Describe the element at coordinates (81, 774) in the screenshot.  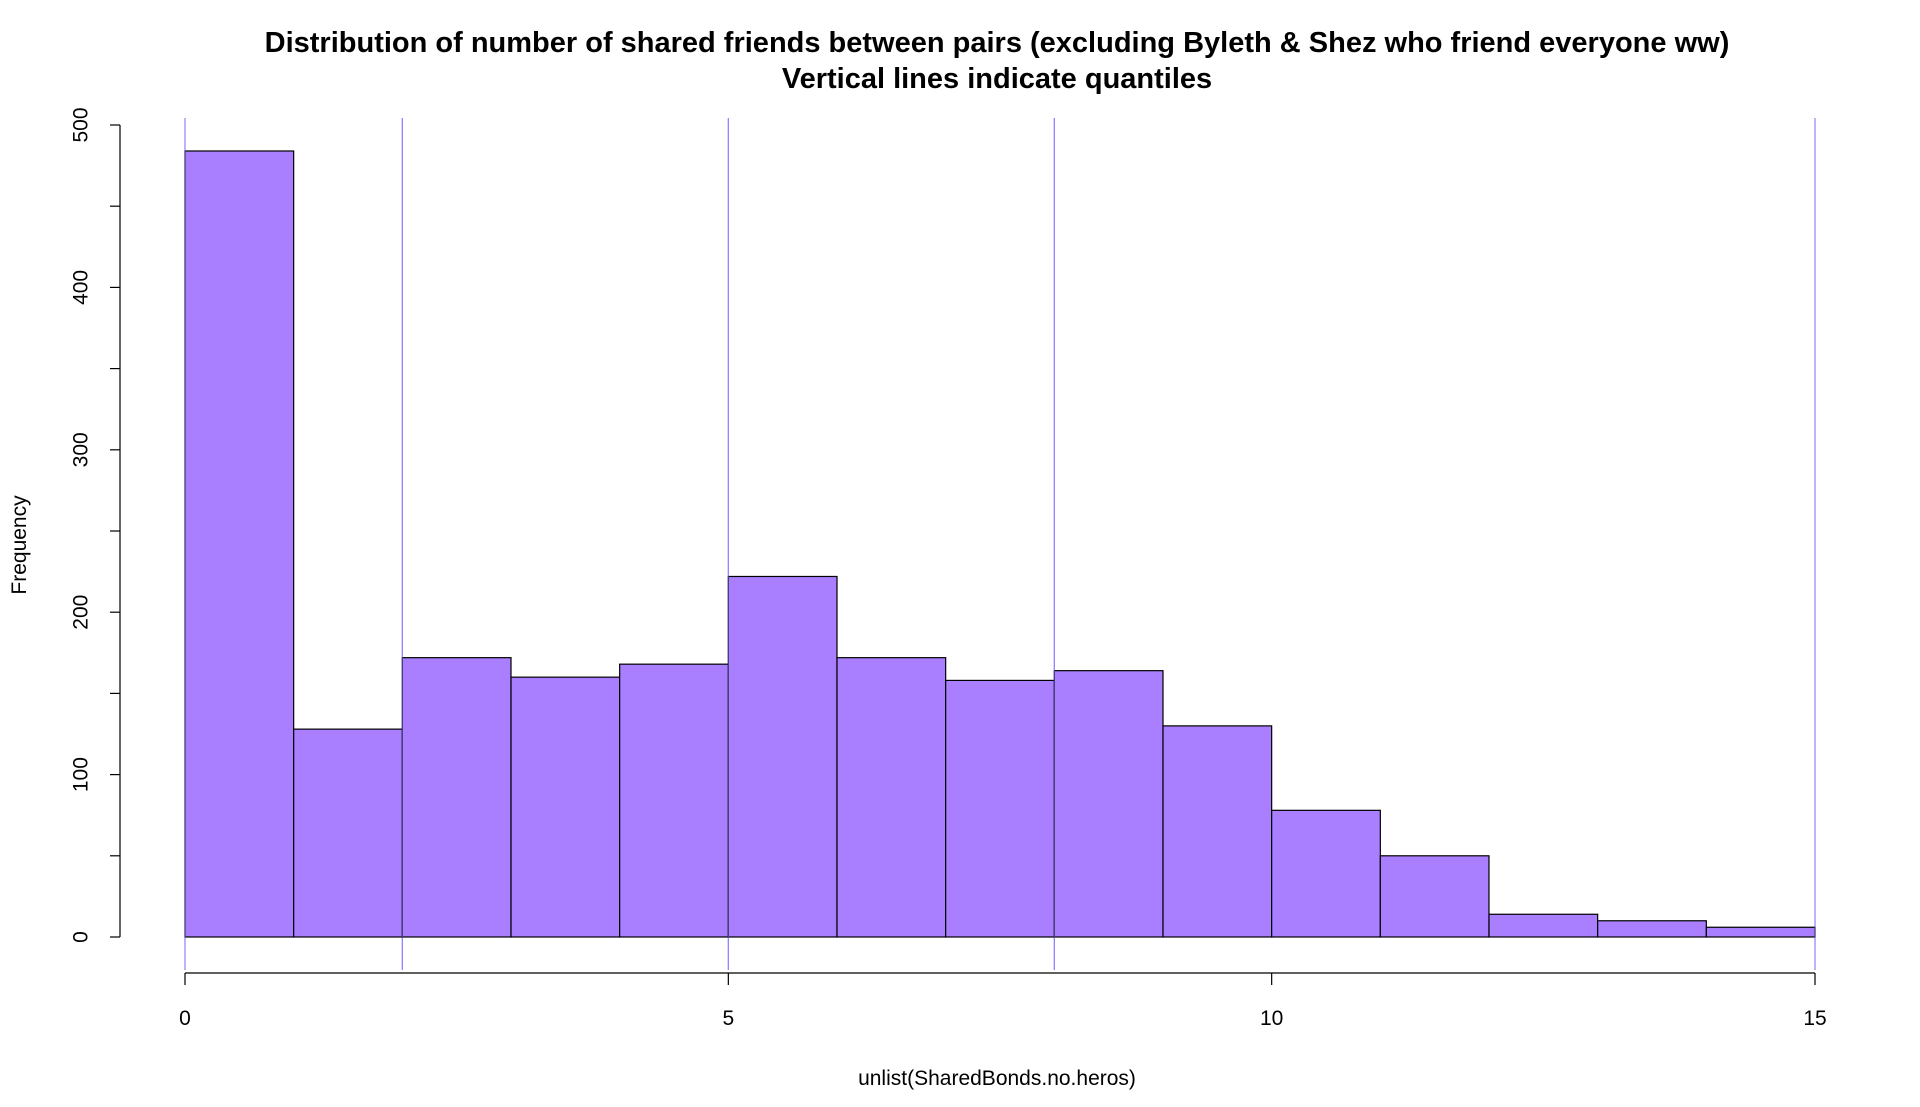
I see `y-tick-label: 100` at that location.